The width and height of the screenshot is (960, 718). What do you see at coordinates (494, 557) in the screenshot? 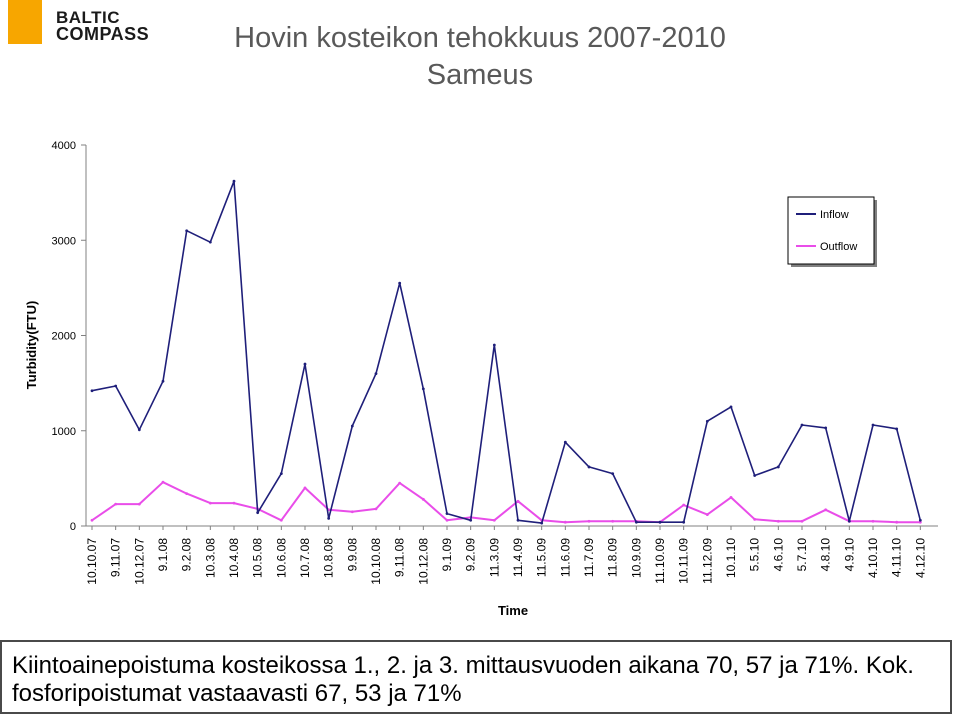
I see `x-tick-label: 11.3.09` at bounding box center [494, 557].